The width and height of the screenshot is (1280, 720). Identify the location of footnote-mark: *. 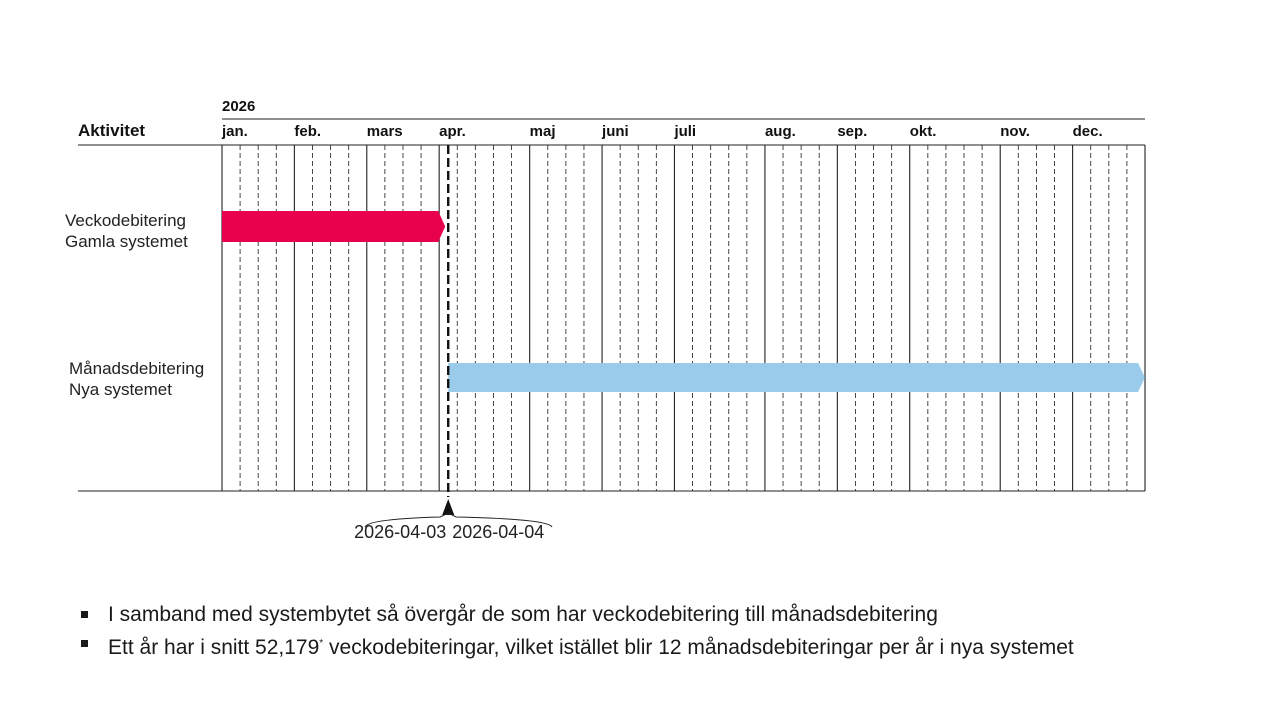
(321, 643).